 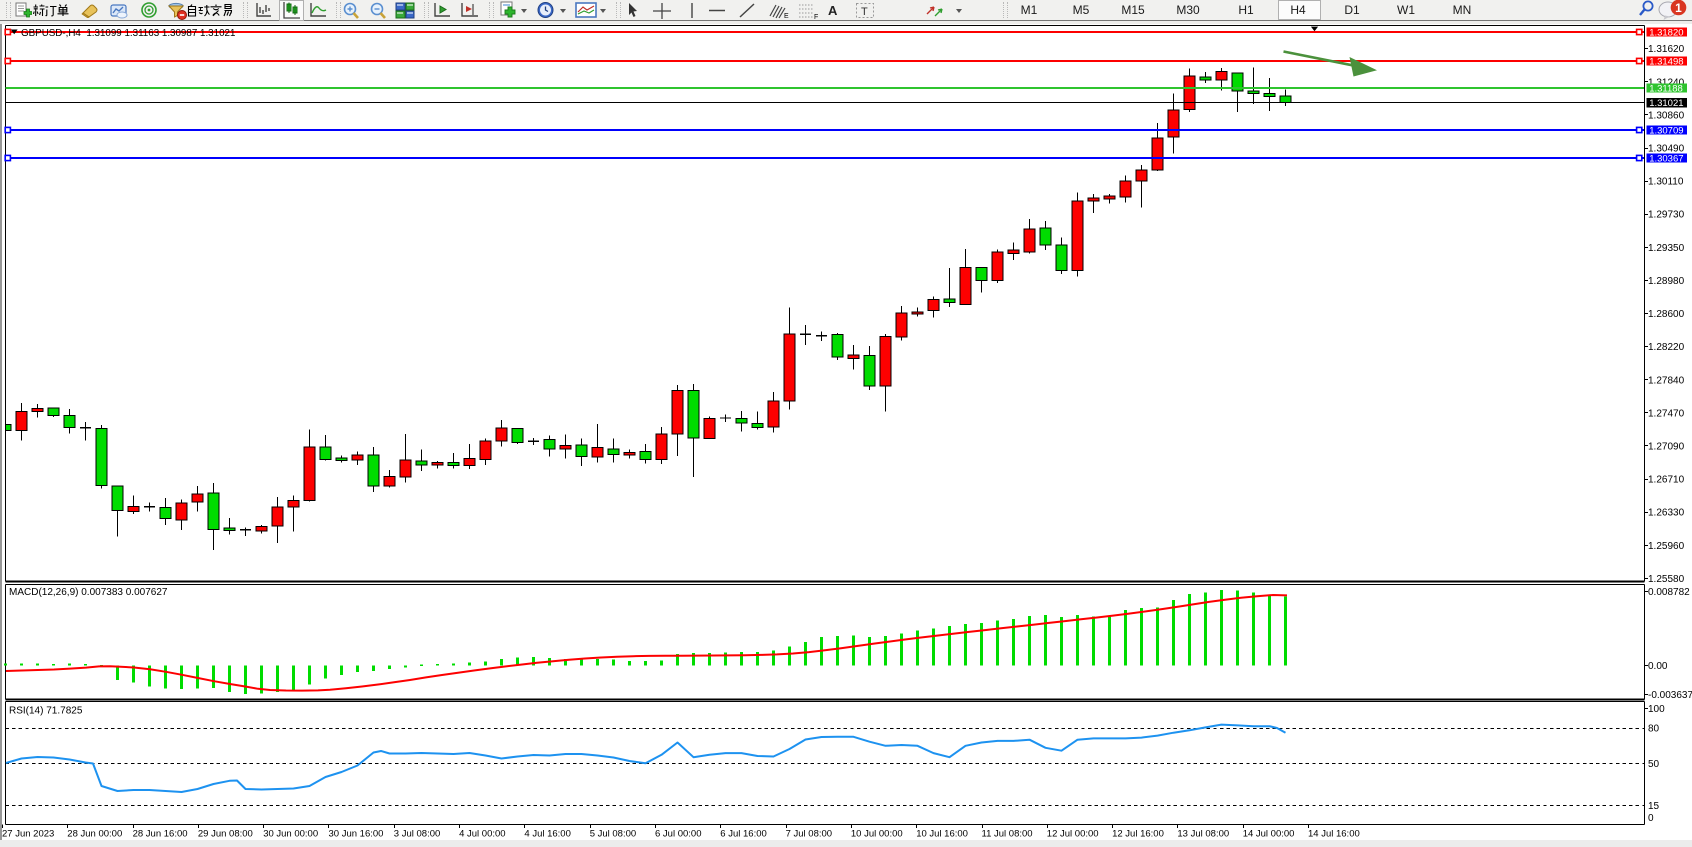 What do you see at coordinates (1666, 447) in the screenshot?
I see `svg-text: 1.27090` at bounding box center [1666, 447].